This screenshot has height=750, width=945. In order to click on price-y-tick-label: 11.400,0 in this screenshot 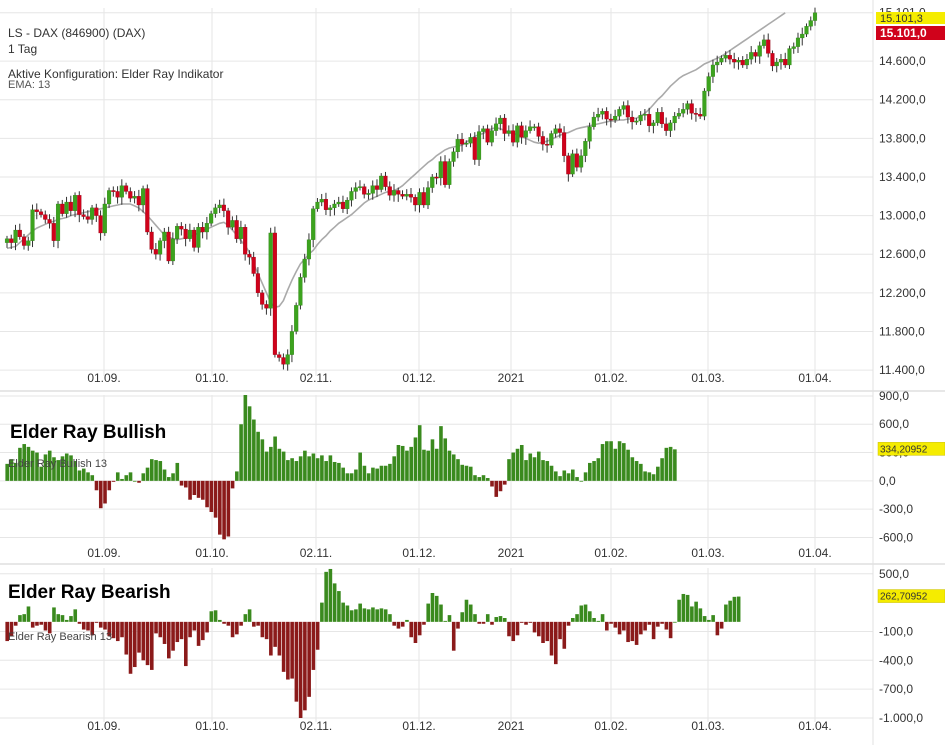, I will do `click(902, 370)`.